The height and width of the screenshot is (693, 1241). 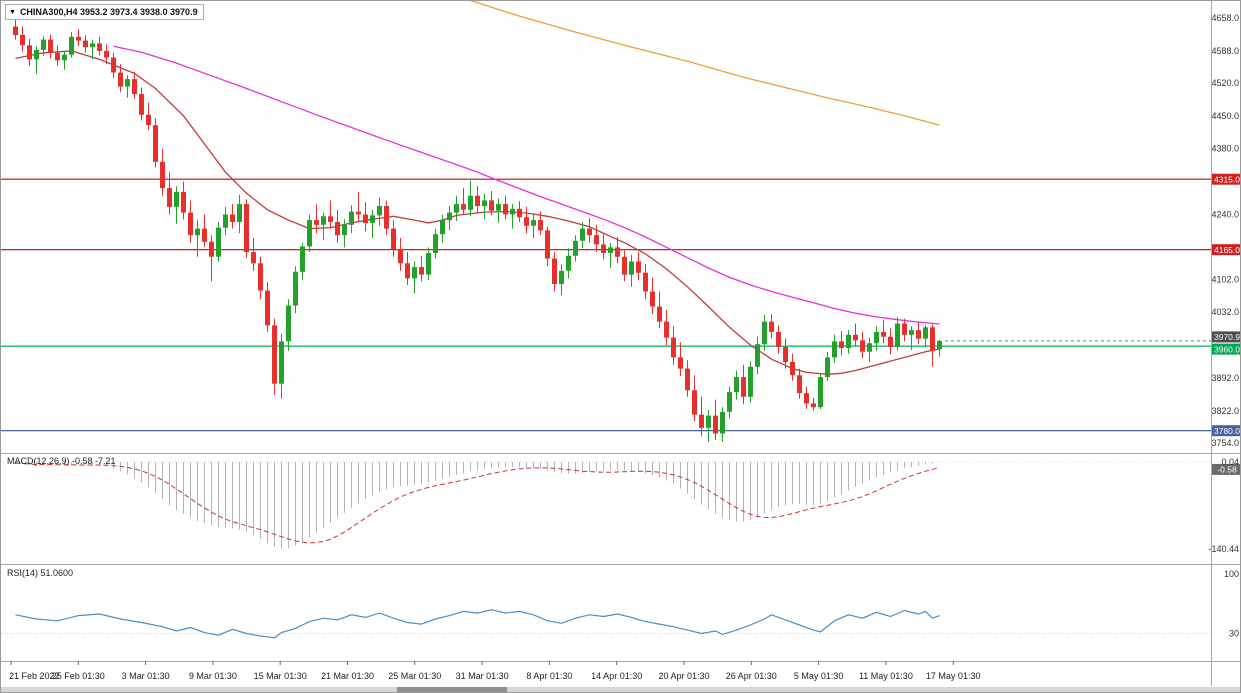 What do you see at coordinates (1225, 279) in the screenshot?
I see `price-tick-label: 4102.0` at bounding box center [1225, 279].